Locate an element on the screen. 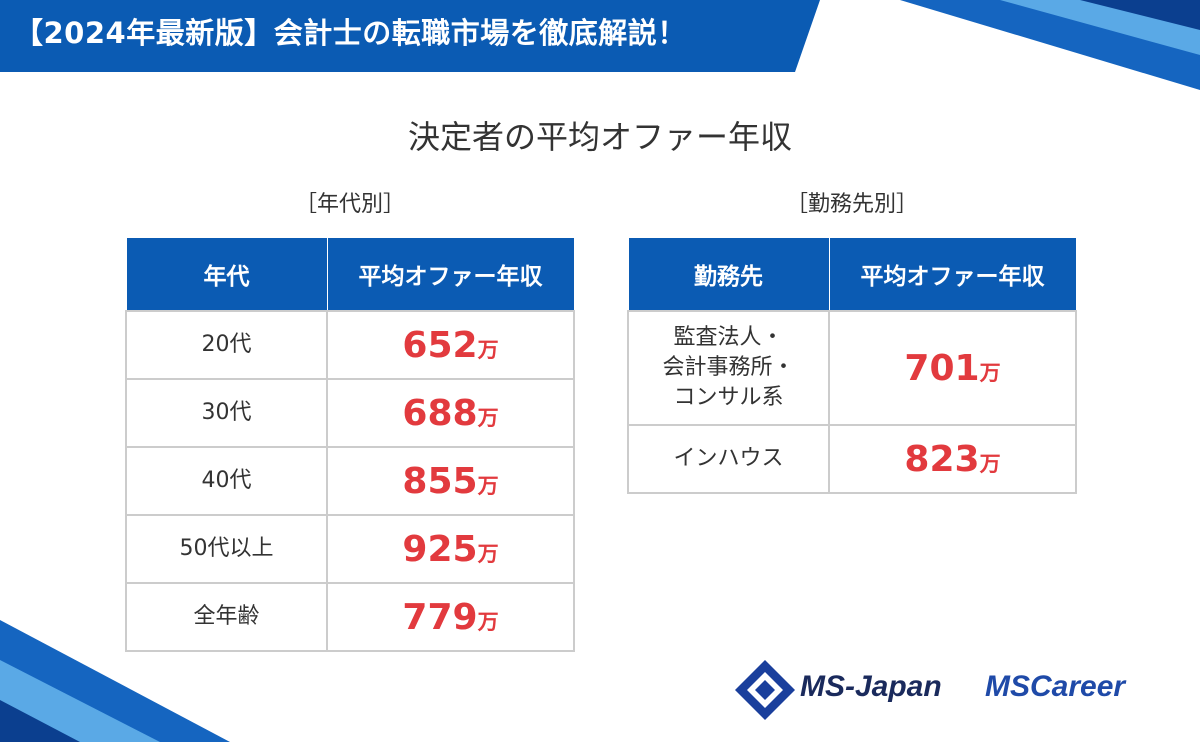  banner is located at coordinates (410, 36).